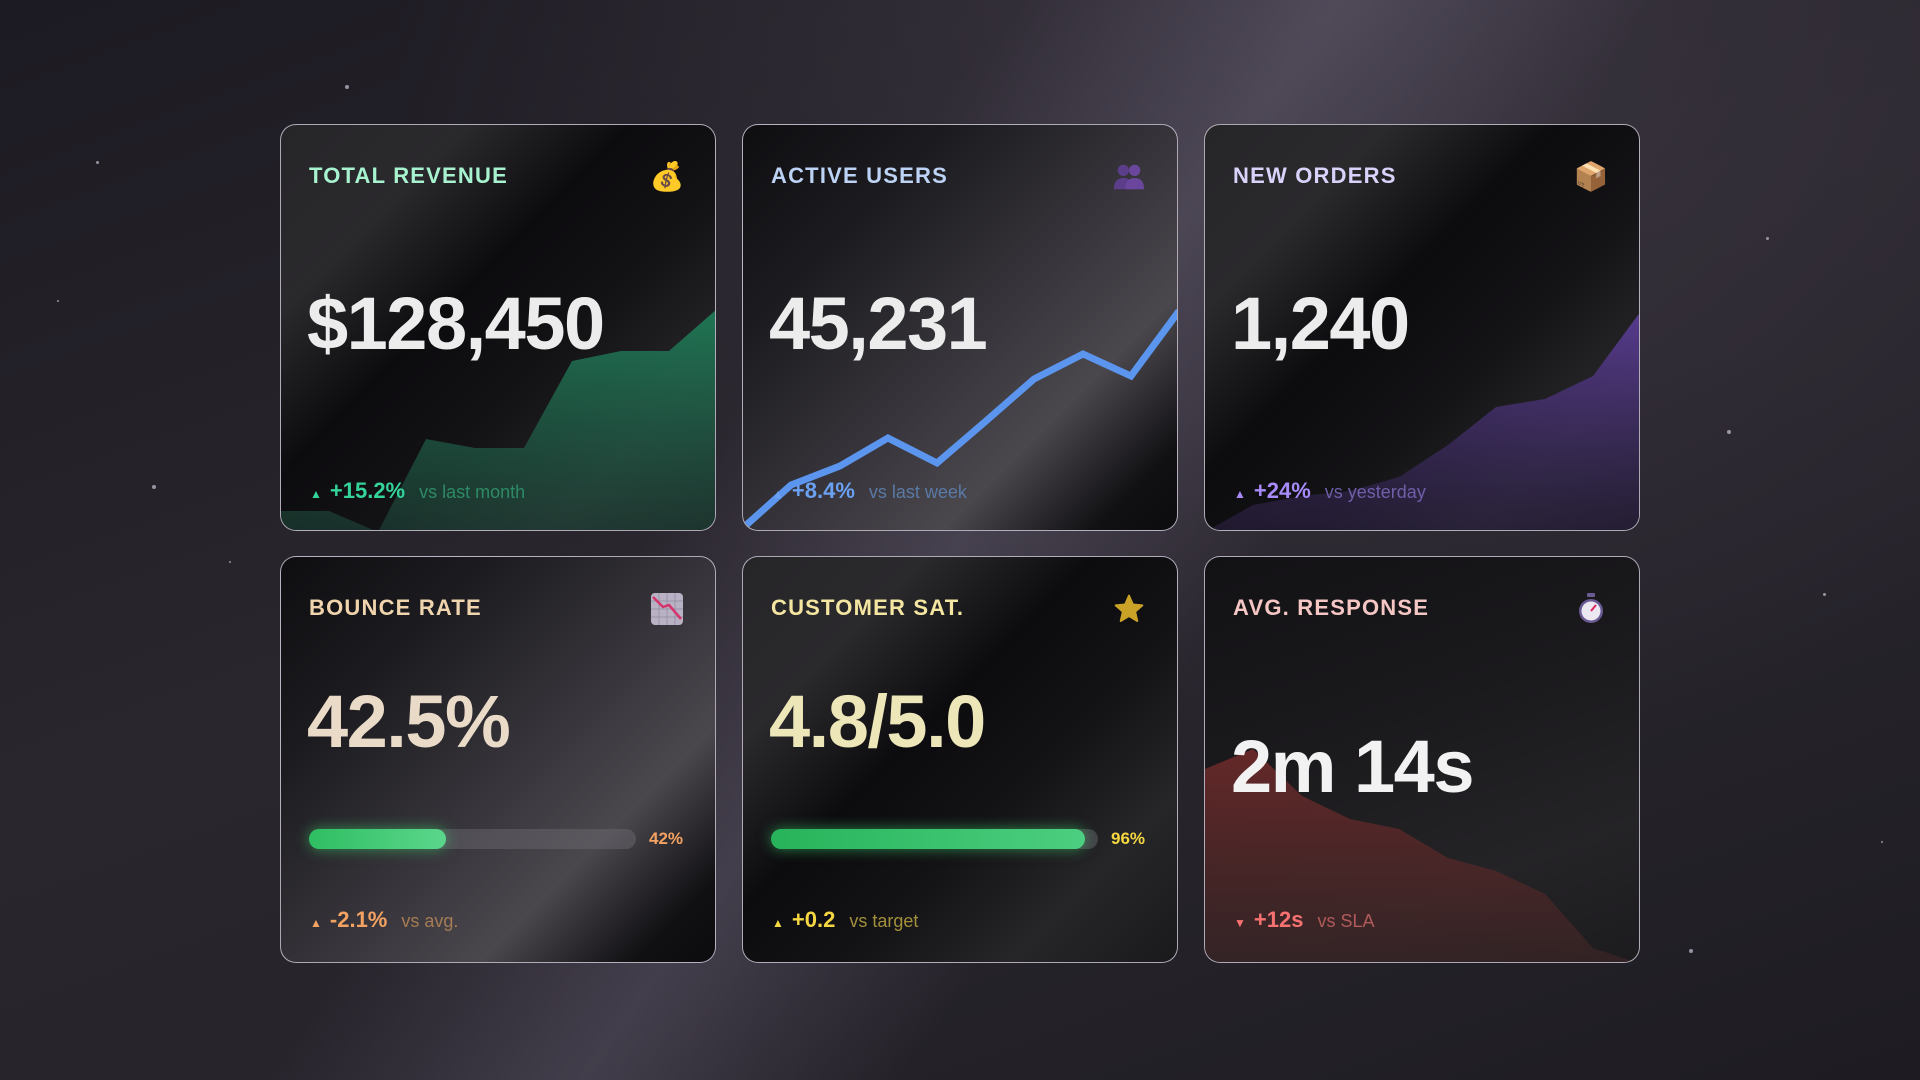  What do you see at coordinates (813, 919) in the screenshot?
I see `trend-delta: +0.2` at bounding box center [813, 919].